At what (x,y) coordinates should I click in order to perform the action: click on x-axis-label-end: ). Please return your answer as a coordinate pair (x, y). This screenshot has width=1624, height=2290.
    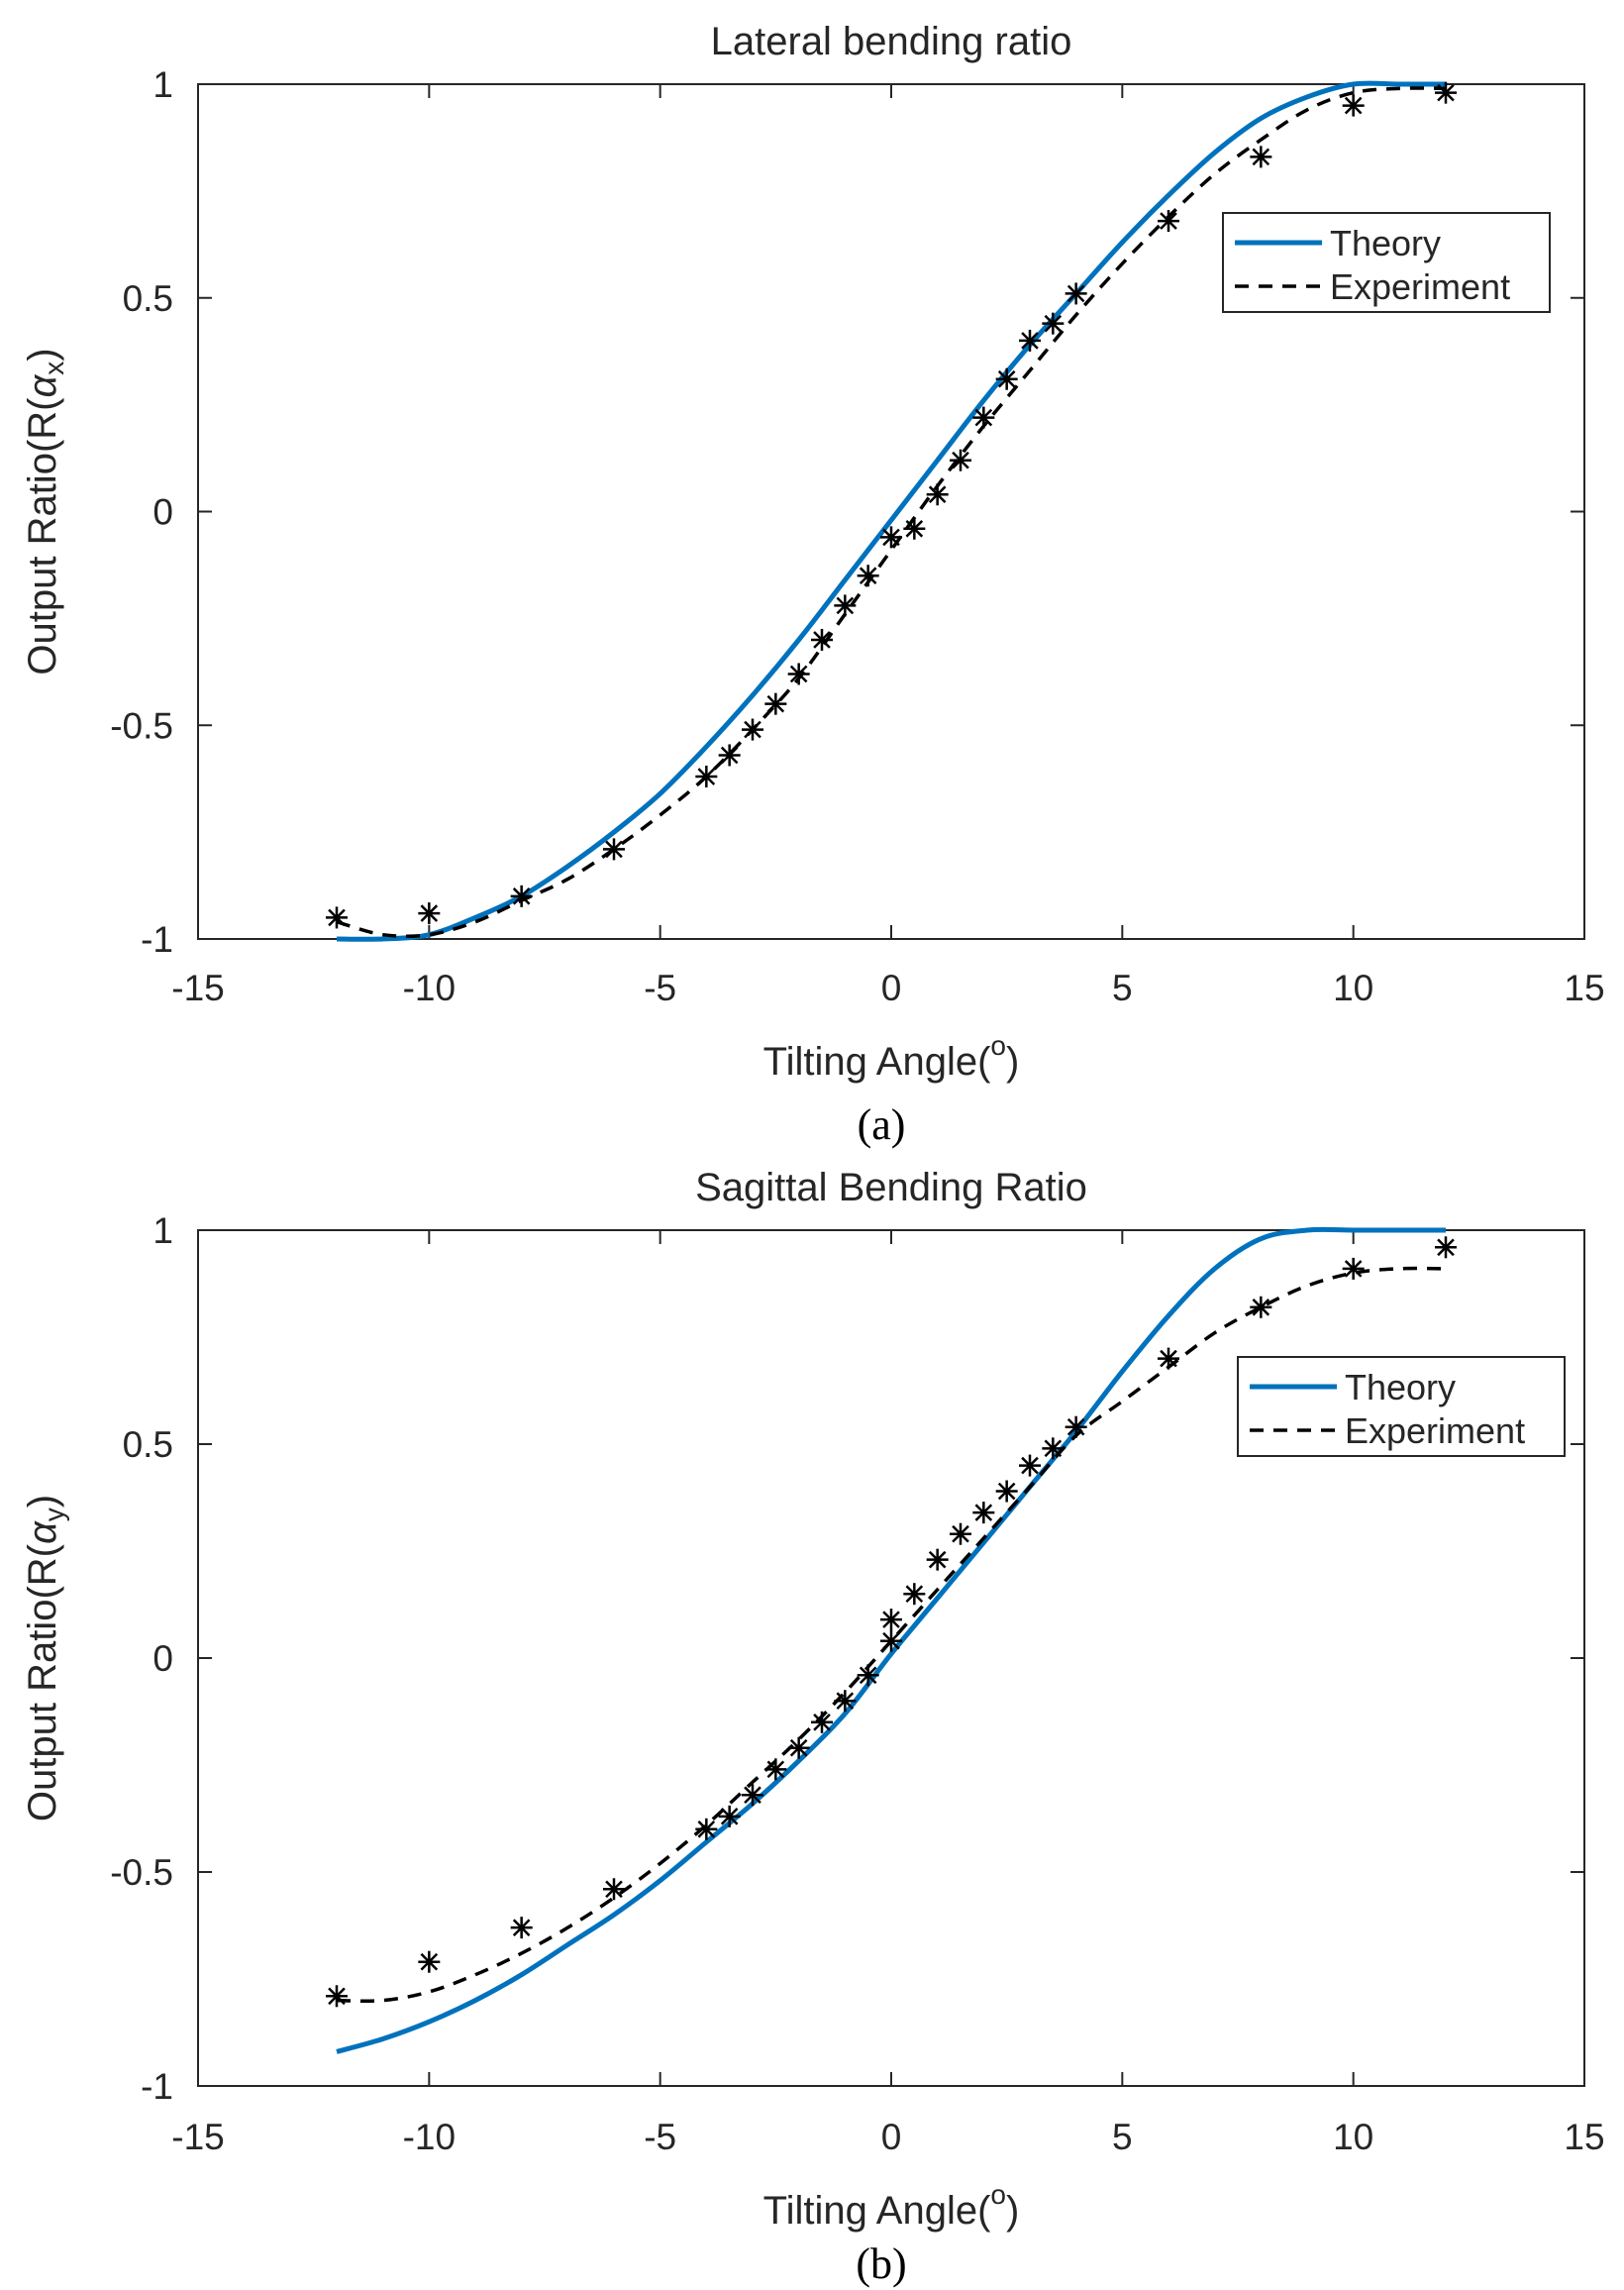
    Looking at the image, I should click on (1012, 1062).